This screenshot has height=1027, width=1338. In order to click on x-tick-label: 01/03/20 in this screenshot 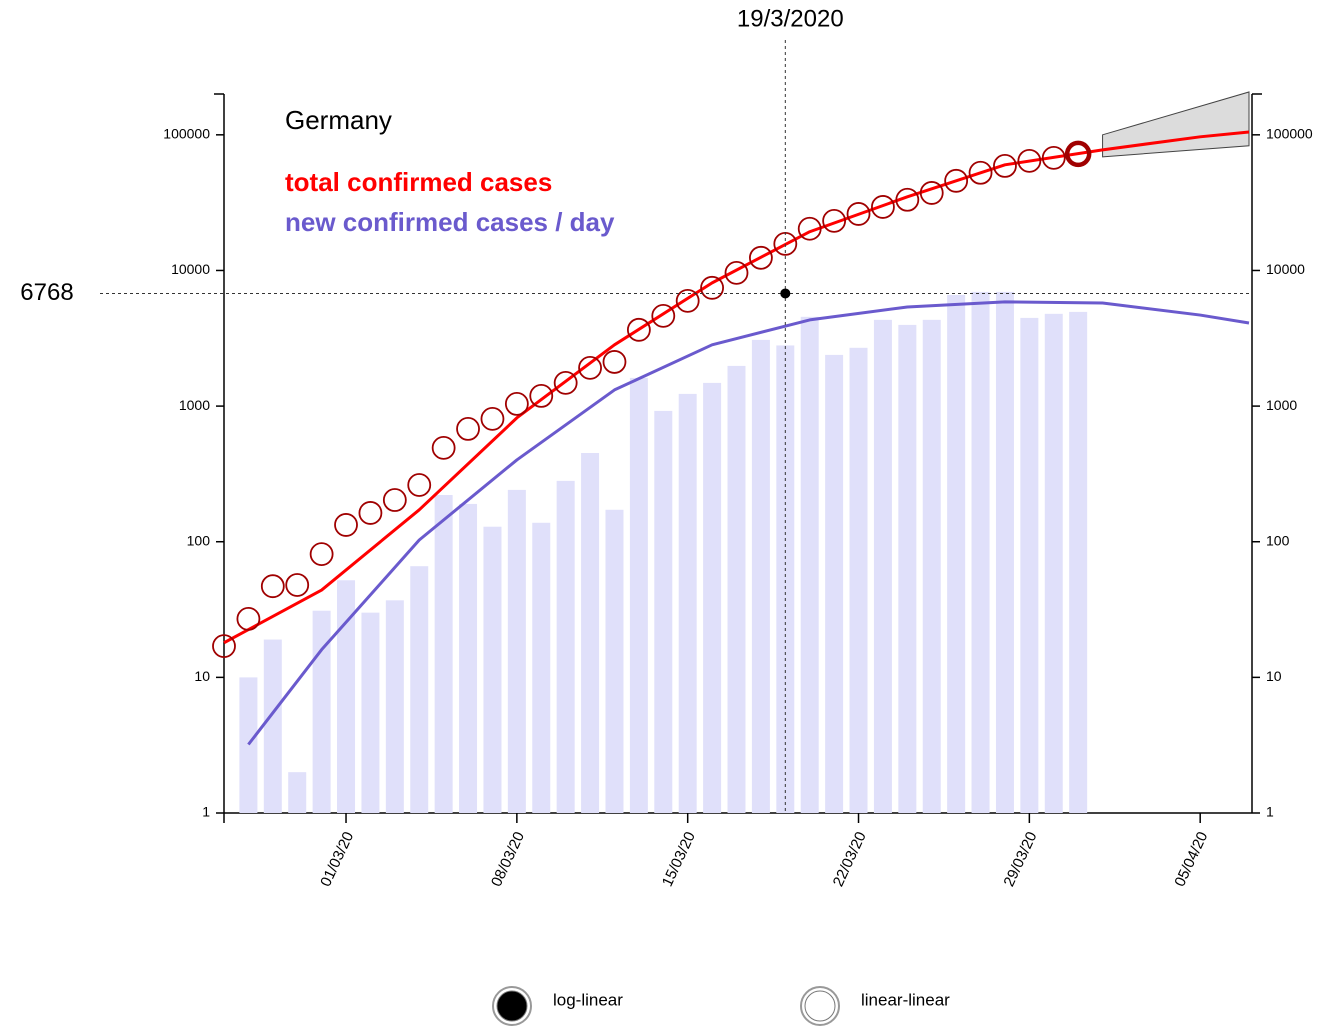, I will do `click(337, 859)`.